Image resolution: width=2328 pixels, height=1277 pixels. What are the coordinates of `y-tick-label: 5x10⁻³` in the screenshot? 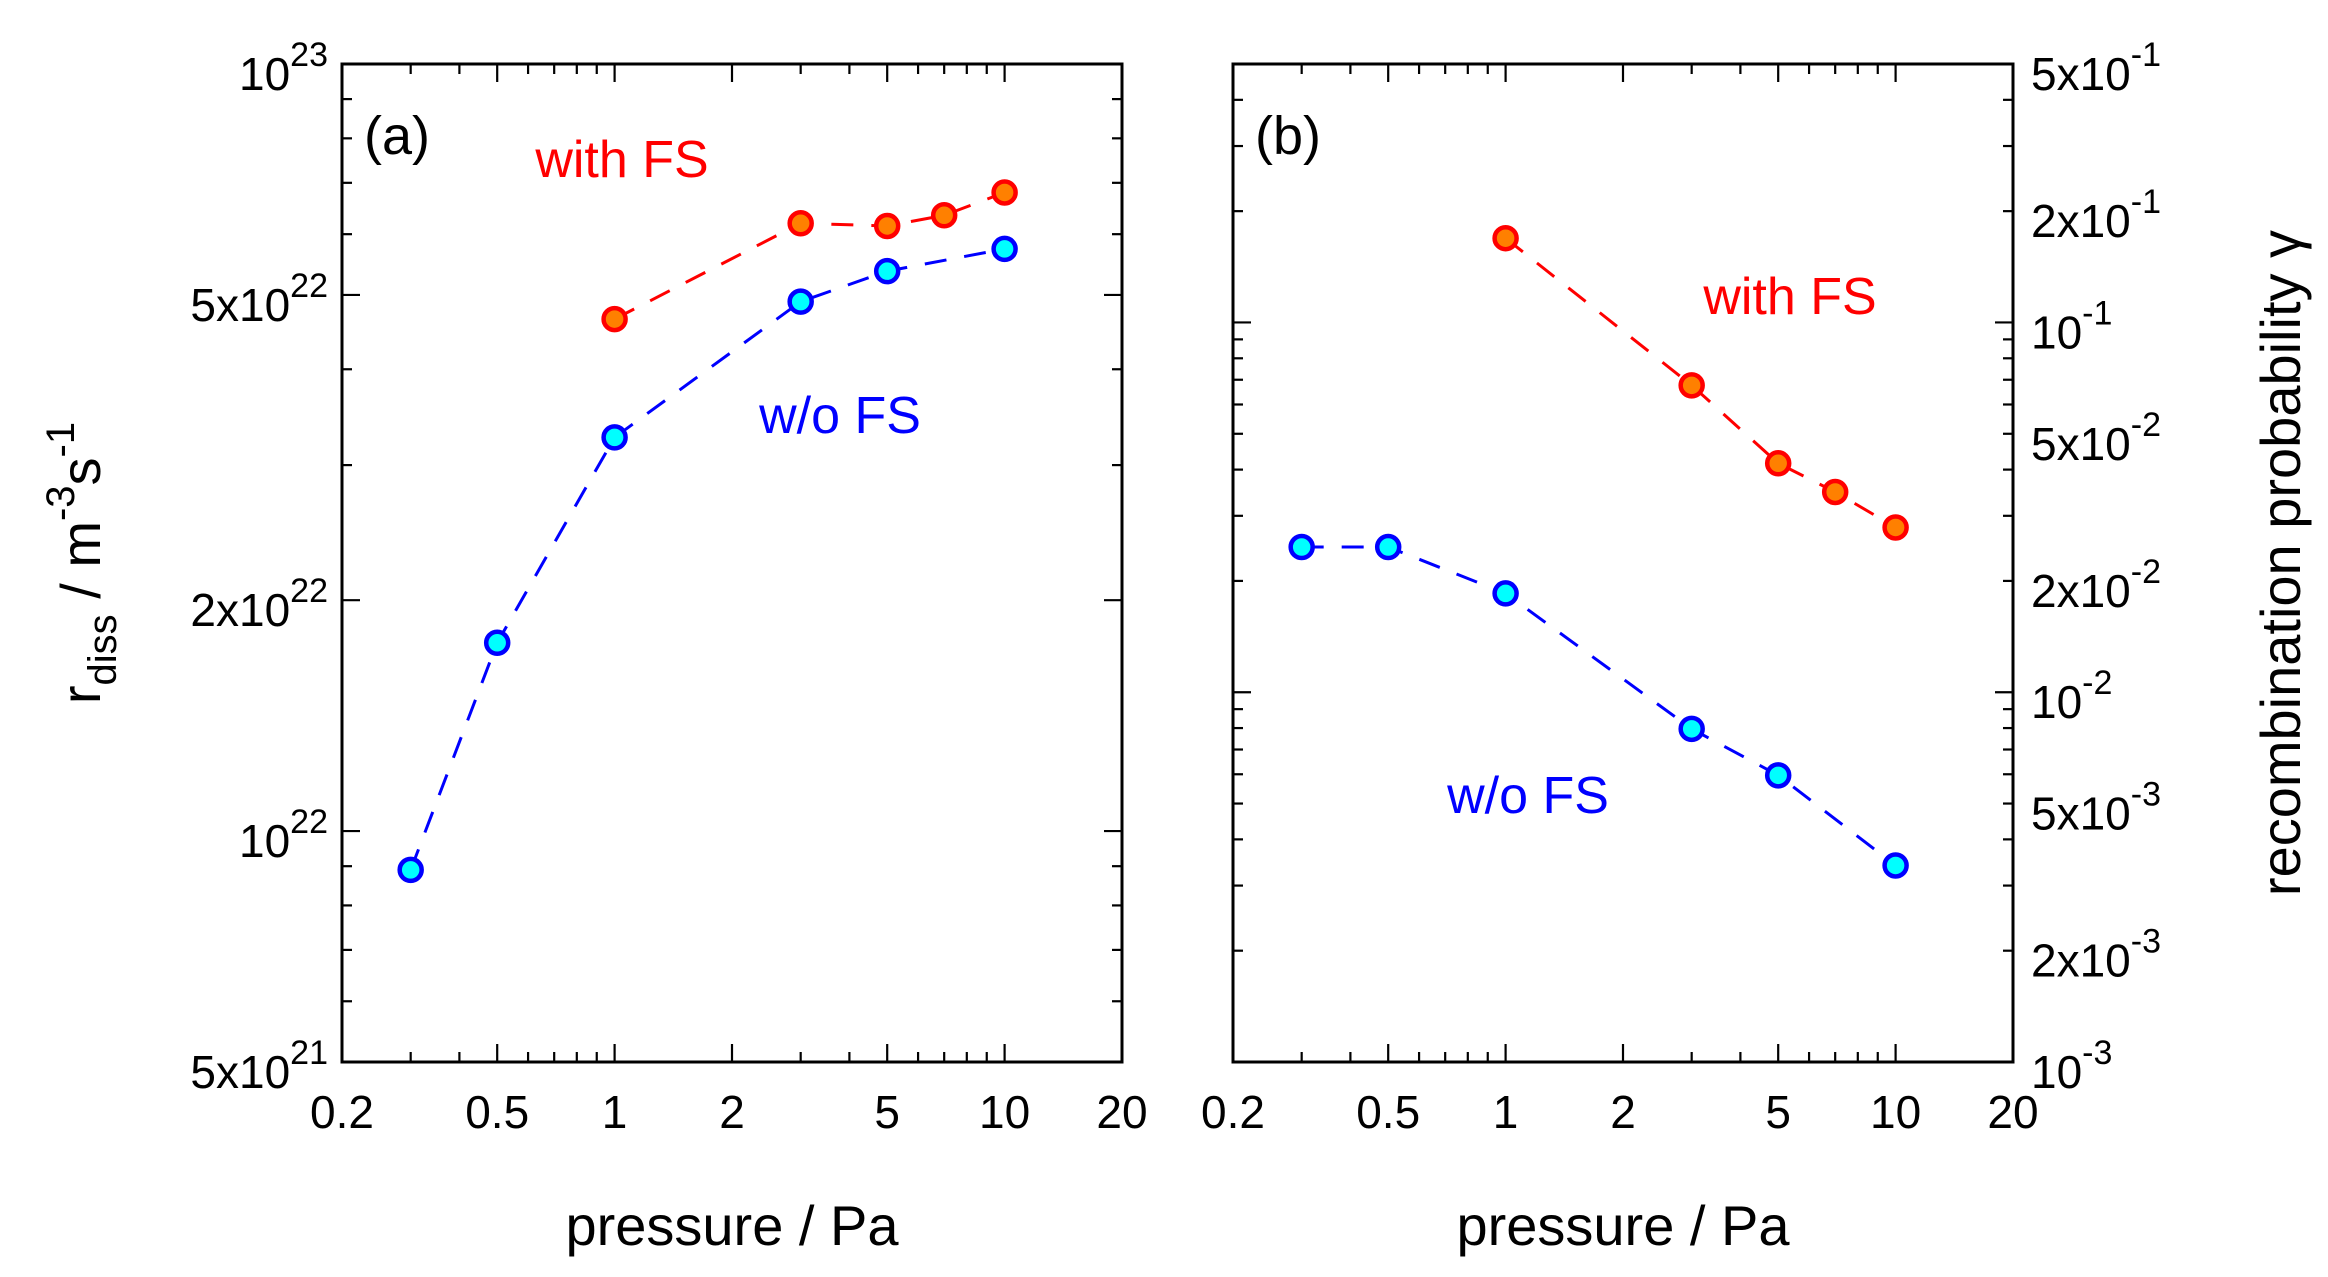 It's located at (2096, 808).